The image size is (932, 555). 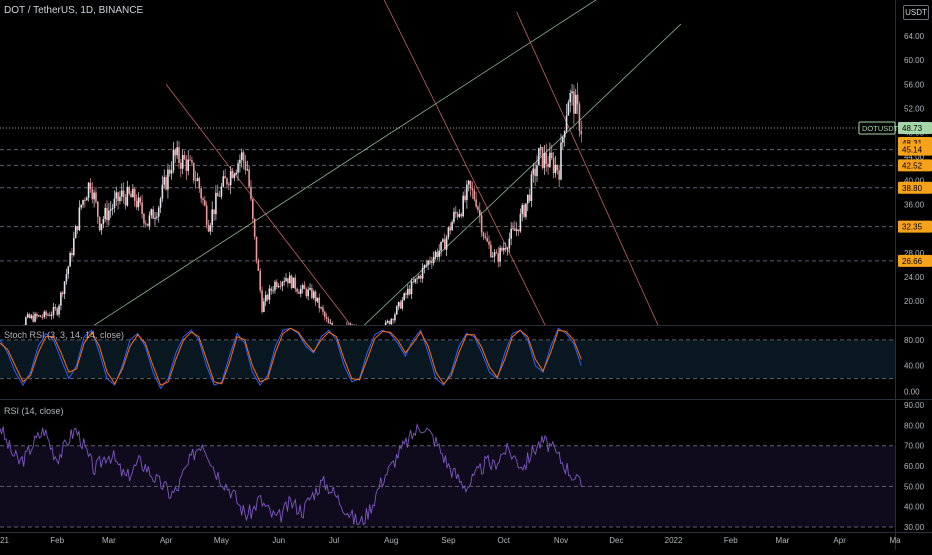 I want to click on symbol-label-box, so click(x=877, y=128).